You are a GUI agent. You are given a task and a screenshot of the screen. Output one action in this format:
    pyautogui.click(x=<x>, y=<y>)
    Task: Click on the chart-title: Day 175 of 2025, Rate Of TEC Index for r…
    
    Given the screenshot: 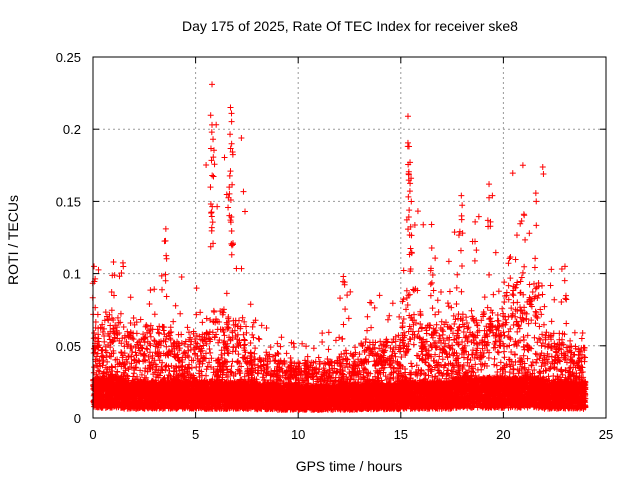 What is the action you would take?
    pyautogui.click(x=350, y=26)
    